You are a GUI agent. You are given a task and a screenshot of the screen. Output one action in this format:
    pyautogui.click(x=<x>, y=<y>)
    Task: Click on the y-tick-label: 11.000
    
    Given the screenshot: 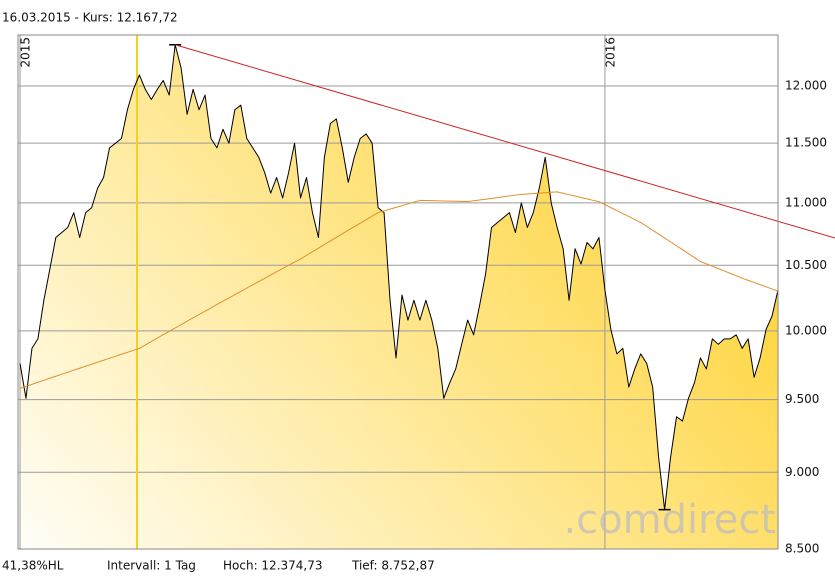 What is the action you would take?
    pyautogui.click(x=806, y=202)
    